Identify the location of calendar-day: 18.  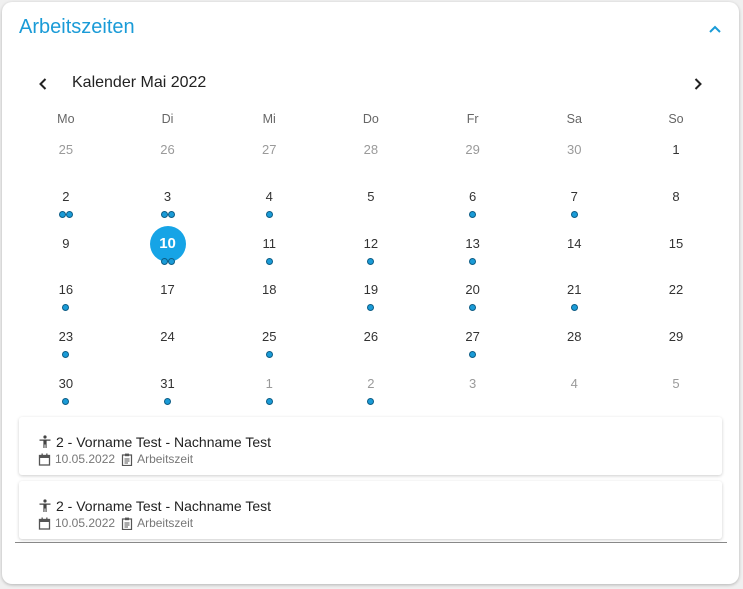
(269, 295).